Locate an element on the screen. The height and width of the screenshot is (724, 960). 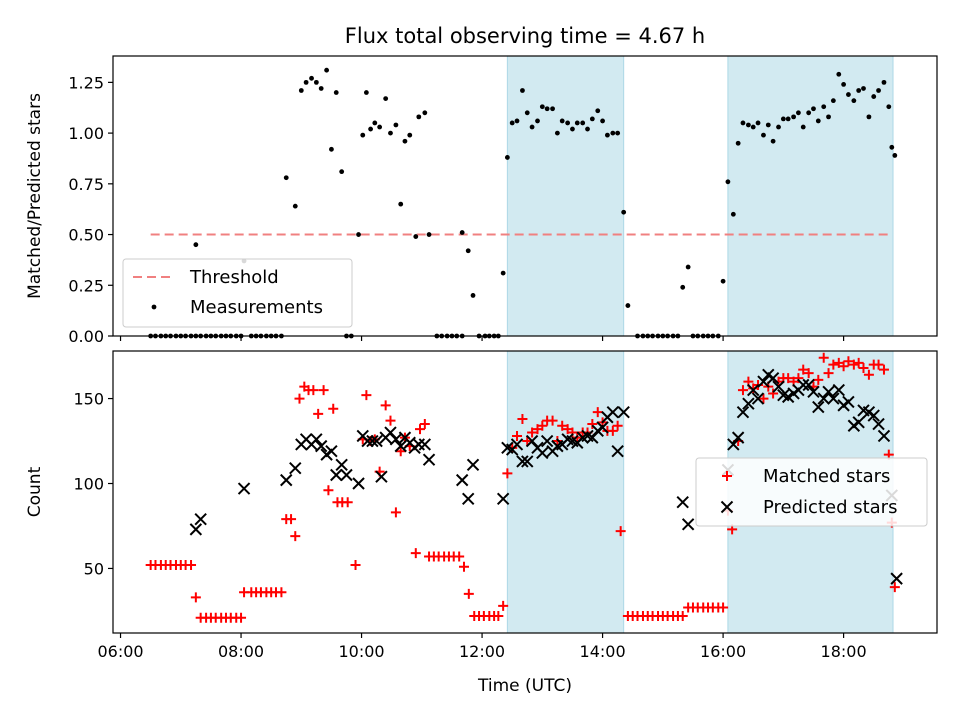
legend-box is located at coordinates (811, 492).